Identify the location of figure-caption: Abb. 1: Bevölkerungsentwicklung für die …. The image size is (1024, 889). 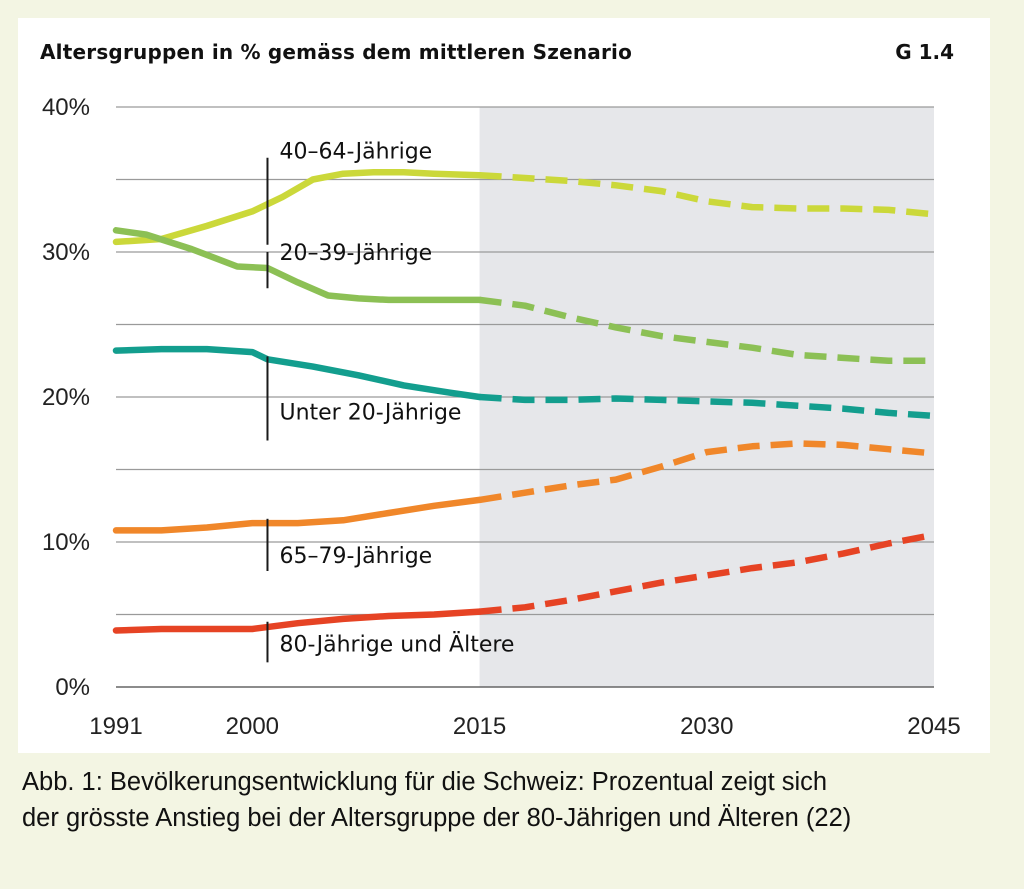
(512, 800).